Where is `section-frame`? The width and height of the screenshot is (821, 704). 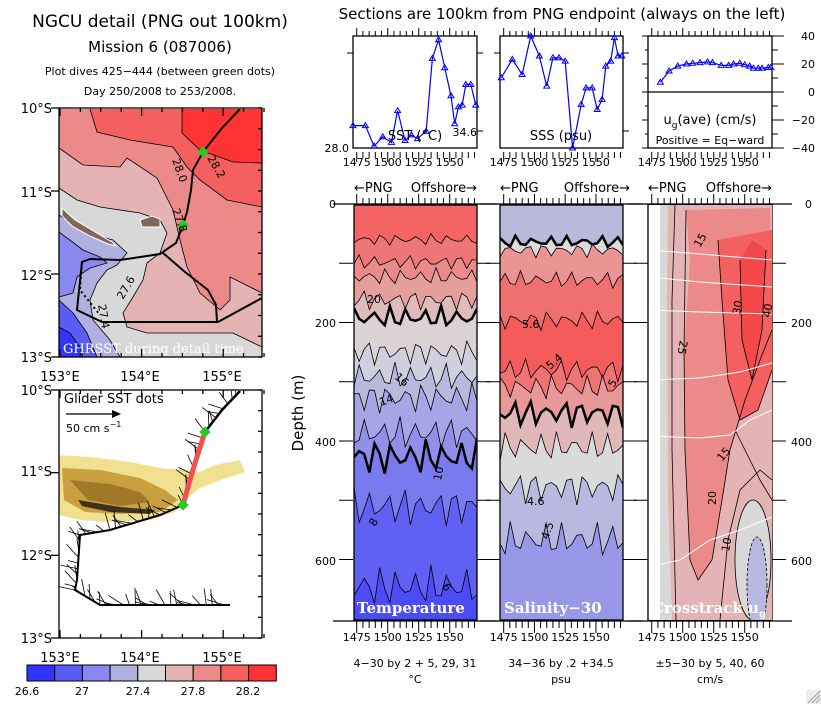
section-frame is located at coordinates (415, 412).